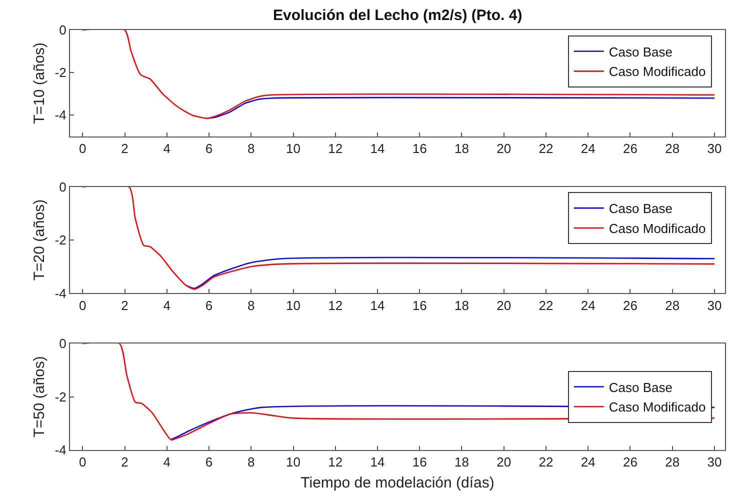 The height and width of the screenshot is (500, 735). I want to click on x-axis-title: Tiempo de modelación (días), so click(397, 483).